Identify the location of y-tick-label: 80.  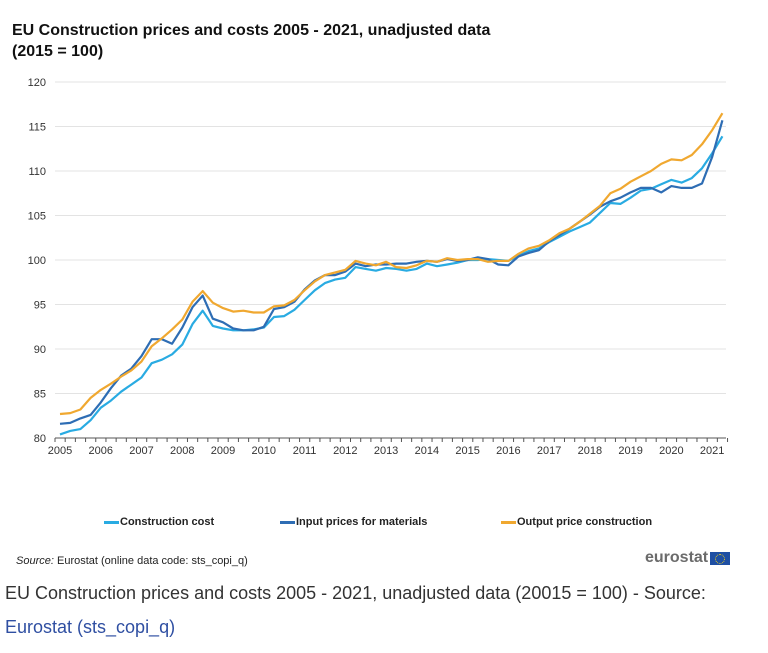
(40, 439).